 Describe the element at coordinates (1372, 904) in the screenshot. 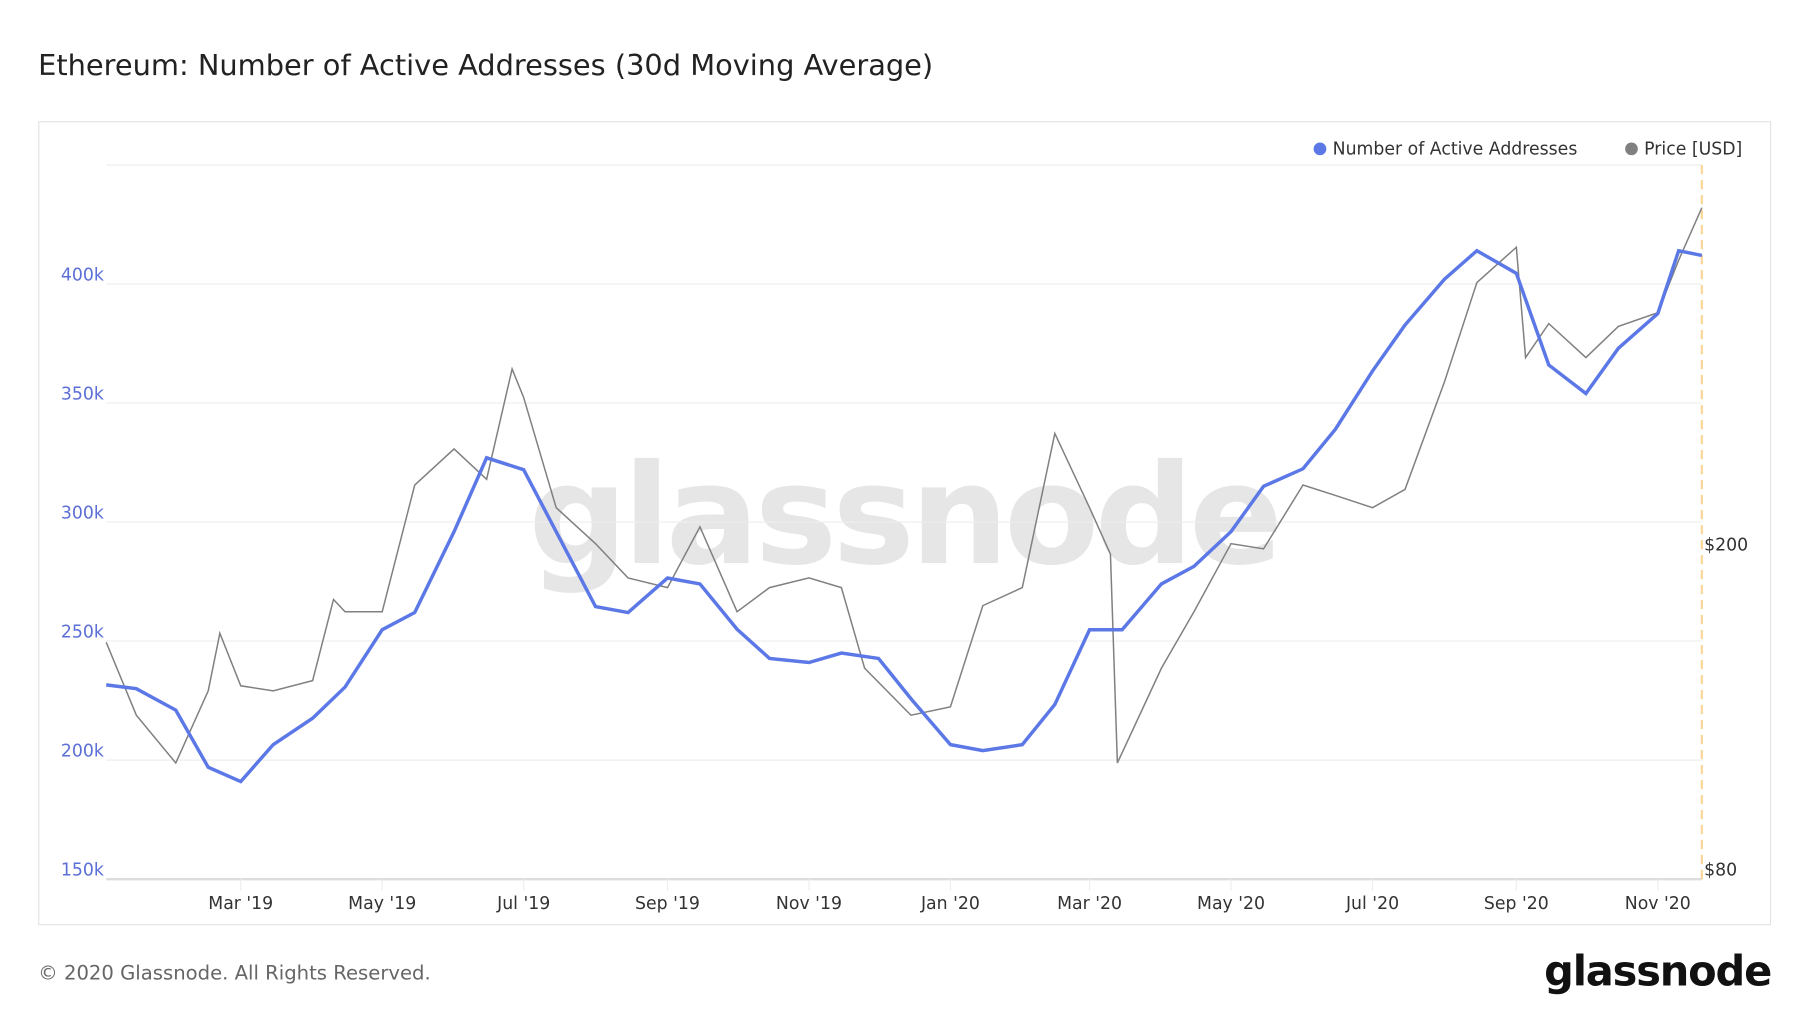

I see `x-tick-label: Jul '20` at that location.